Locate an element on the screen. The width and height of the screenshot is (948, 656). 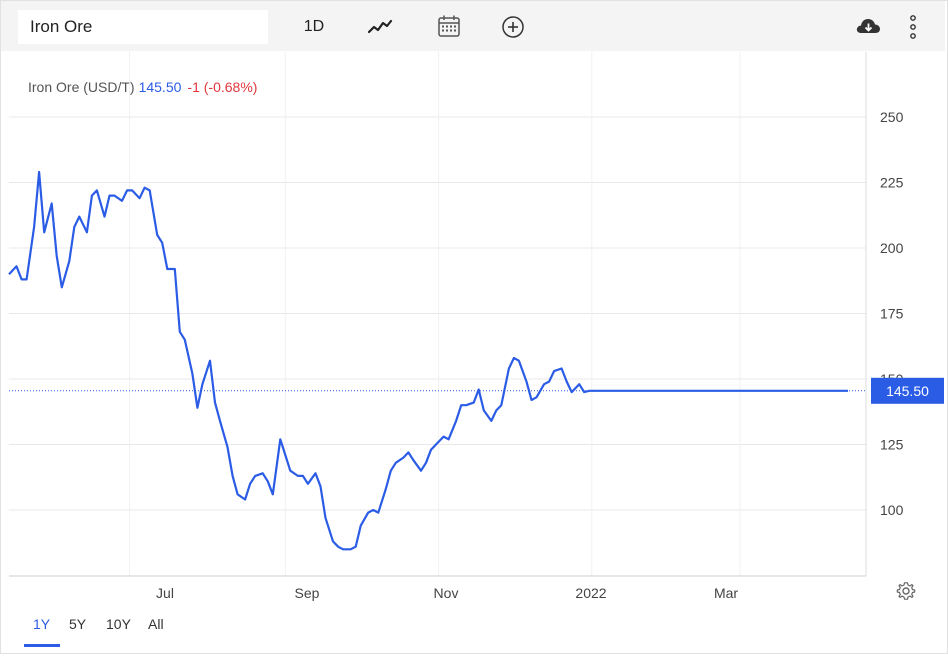
x-tick-label: Jul is located at coordinates (165, 593).